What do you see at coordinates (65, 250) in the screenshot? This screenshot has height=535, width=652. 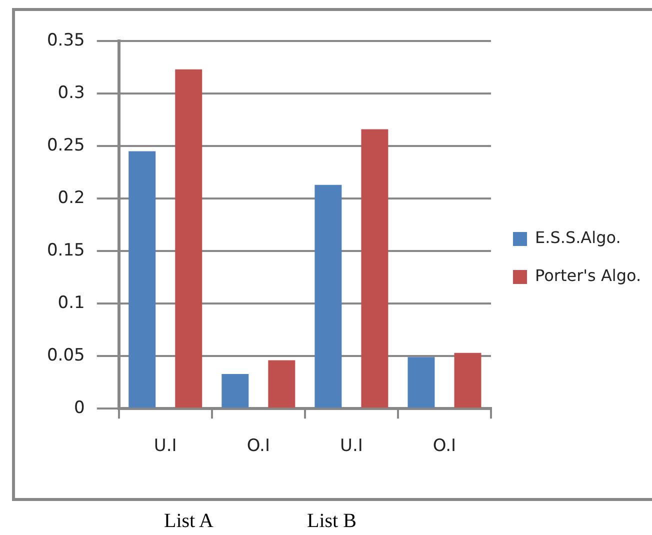 I see `y-tick-label: 0.15` at bounding box center [65, 250].